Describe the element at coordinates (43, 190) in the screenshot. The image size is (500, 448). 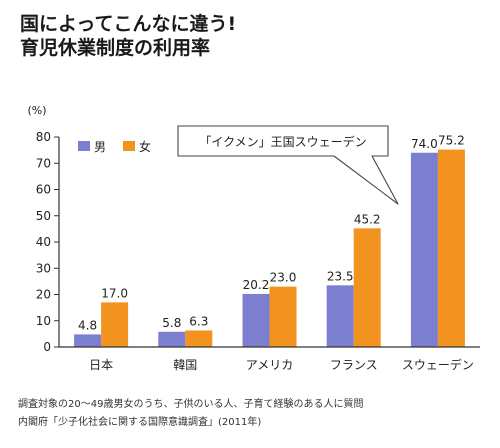
I see `y-tick-label: 60` at that location.